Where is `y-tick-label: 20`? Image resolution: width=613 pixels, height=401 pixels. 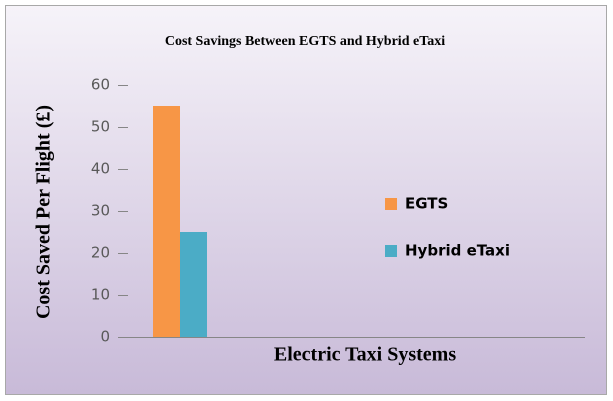
y-tick-label: 20 is located at coordinates (100, 253).